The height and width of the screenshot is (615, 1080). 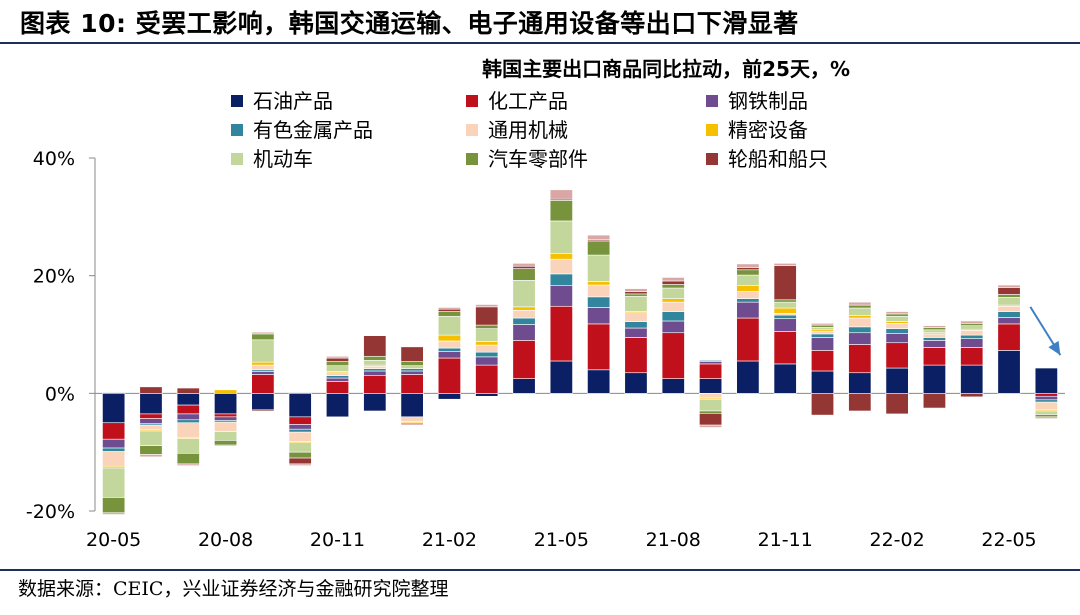 I want to click on bottom-rule, so click(x=540, y=570).